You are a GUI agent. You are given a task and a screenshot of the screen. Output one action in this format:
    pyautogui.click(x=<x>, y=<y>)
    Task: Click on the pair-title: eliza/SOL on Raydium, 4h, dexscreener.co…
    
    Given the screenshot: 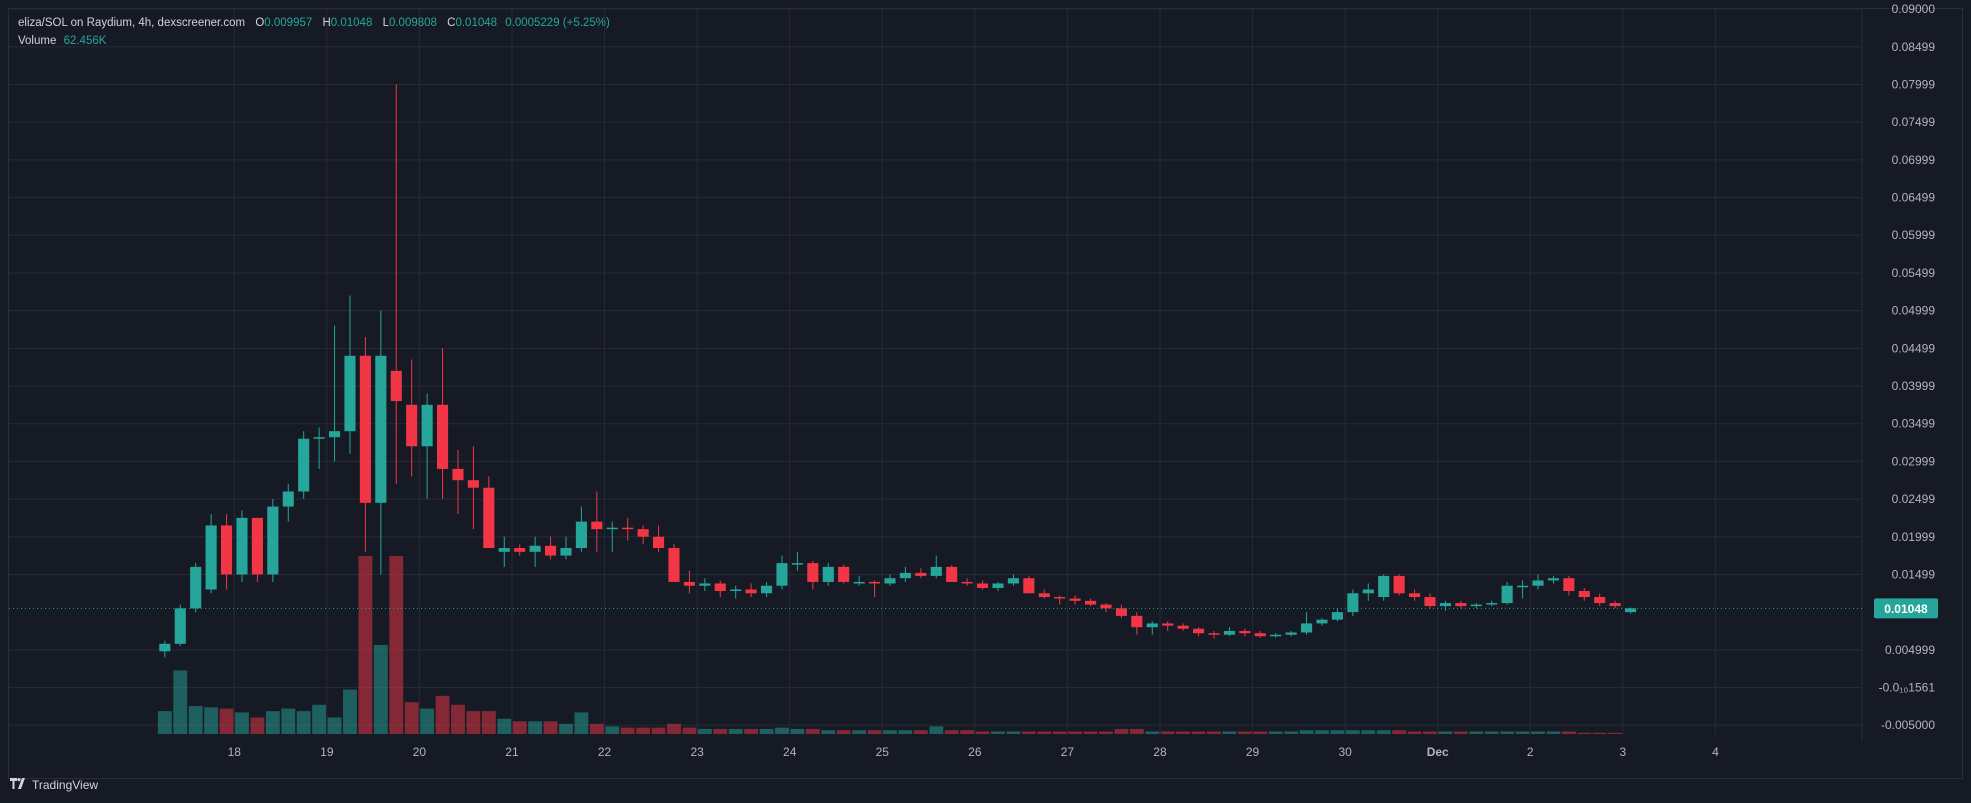 What is the action you would take?
    pyautogui.click(x=132, y=23)
    